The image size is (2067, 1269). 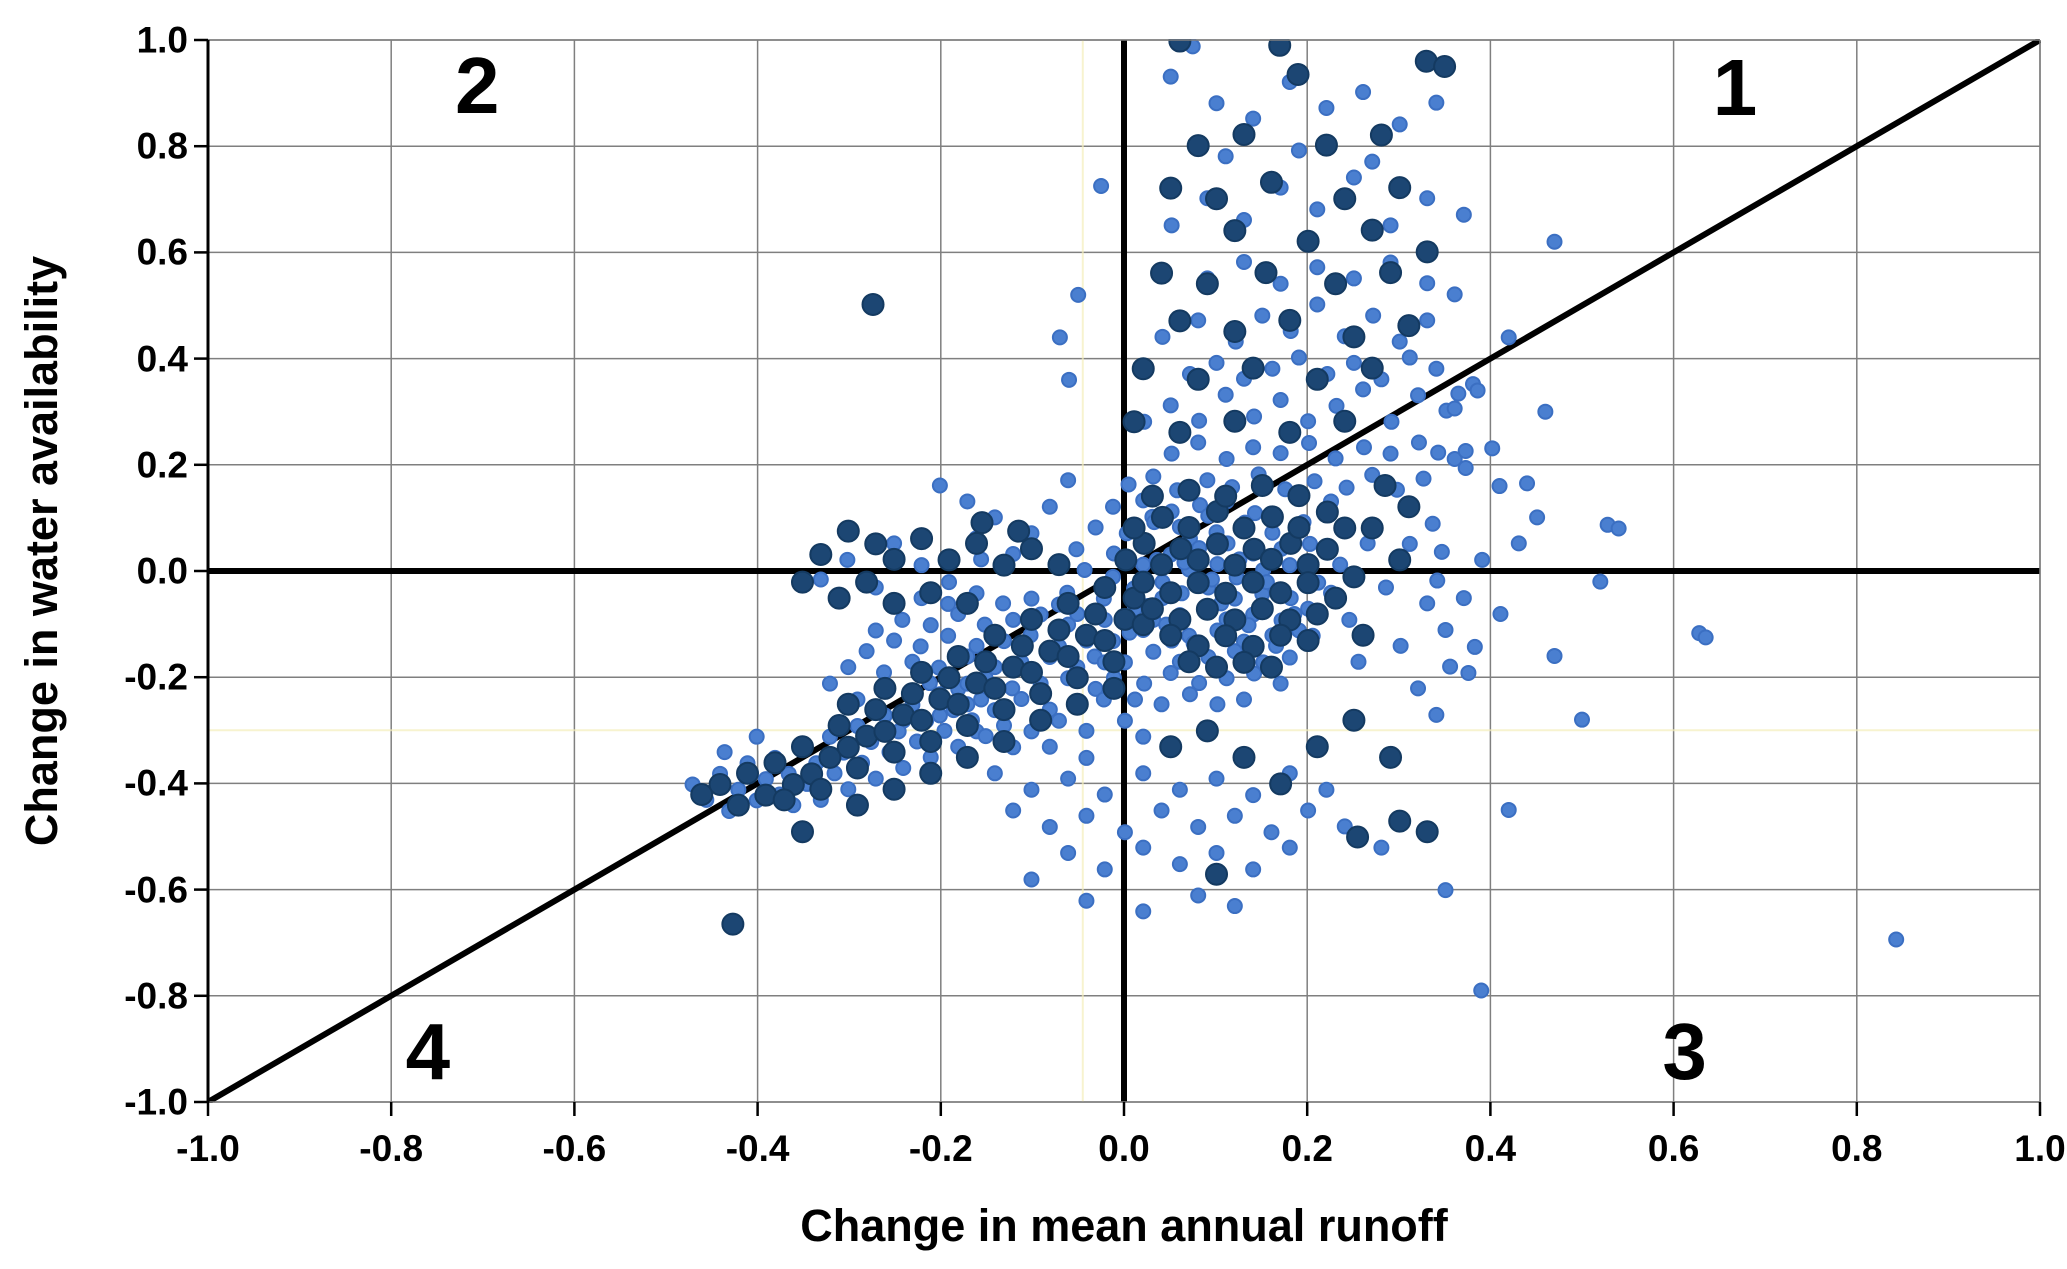 What do you see at coordinates (208, 1148) in the screenshot?
I see `x-tick-label: -1.0` at bounding box center [208, 1148].